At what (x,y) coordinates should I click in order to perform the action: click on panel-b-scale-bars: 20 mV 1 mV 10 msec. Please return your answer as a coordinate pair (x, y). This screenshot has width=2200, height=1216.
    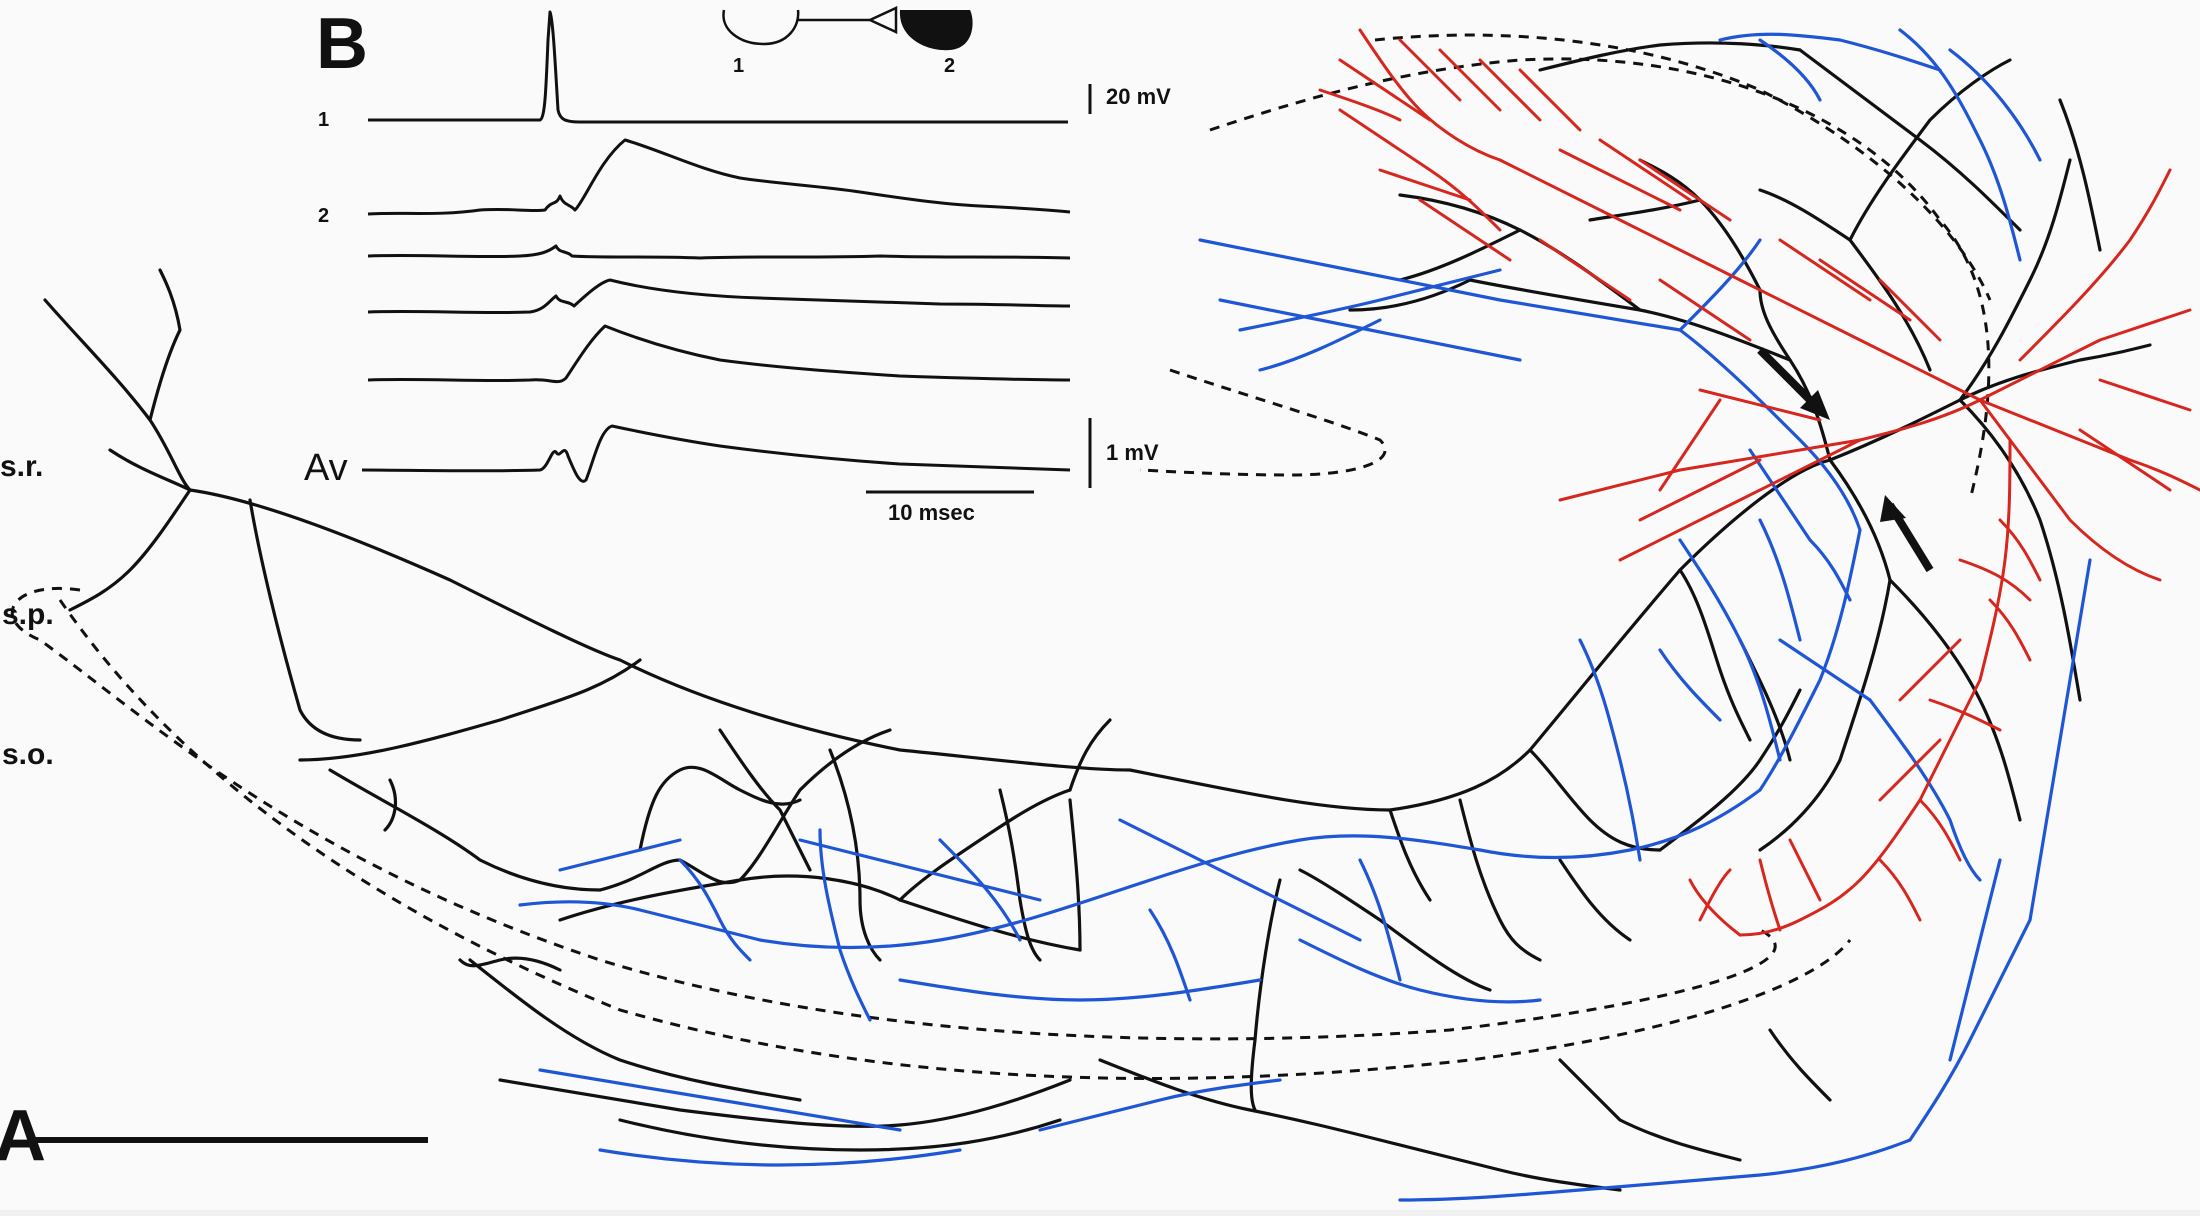
    Looking at the image, I should click on (1018, 304).